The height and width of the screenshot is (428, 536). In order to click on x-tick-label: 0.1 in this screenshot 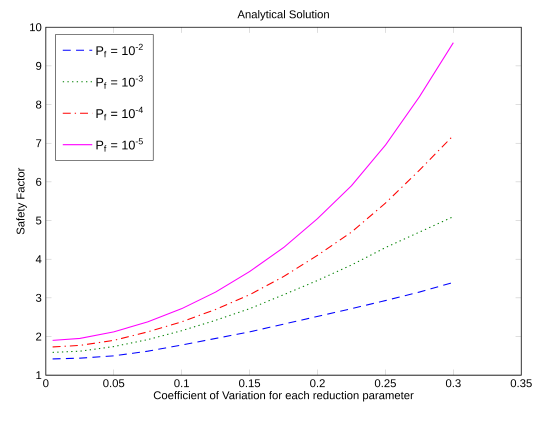, I will do `click(181, 383)`.